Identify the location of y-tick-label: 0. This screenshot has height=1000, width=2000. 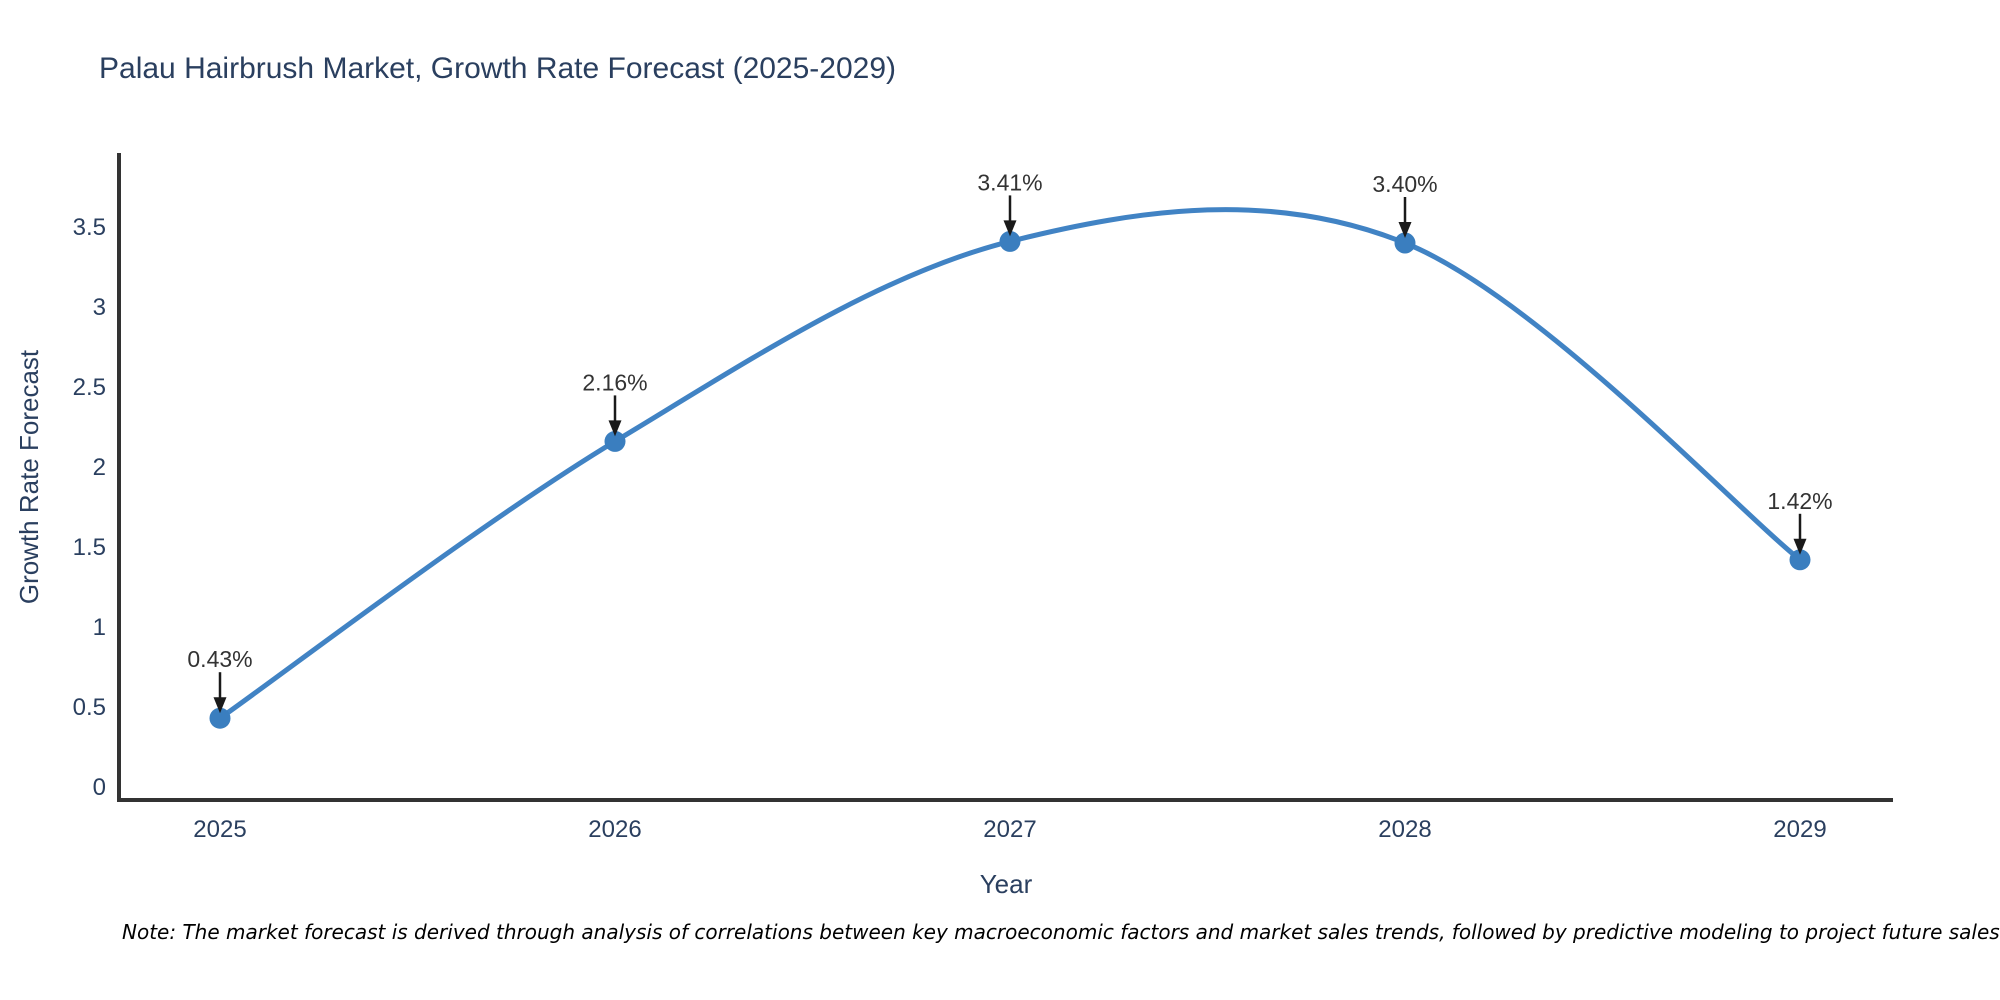
(99, 787).